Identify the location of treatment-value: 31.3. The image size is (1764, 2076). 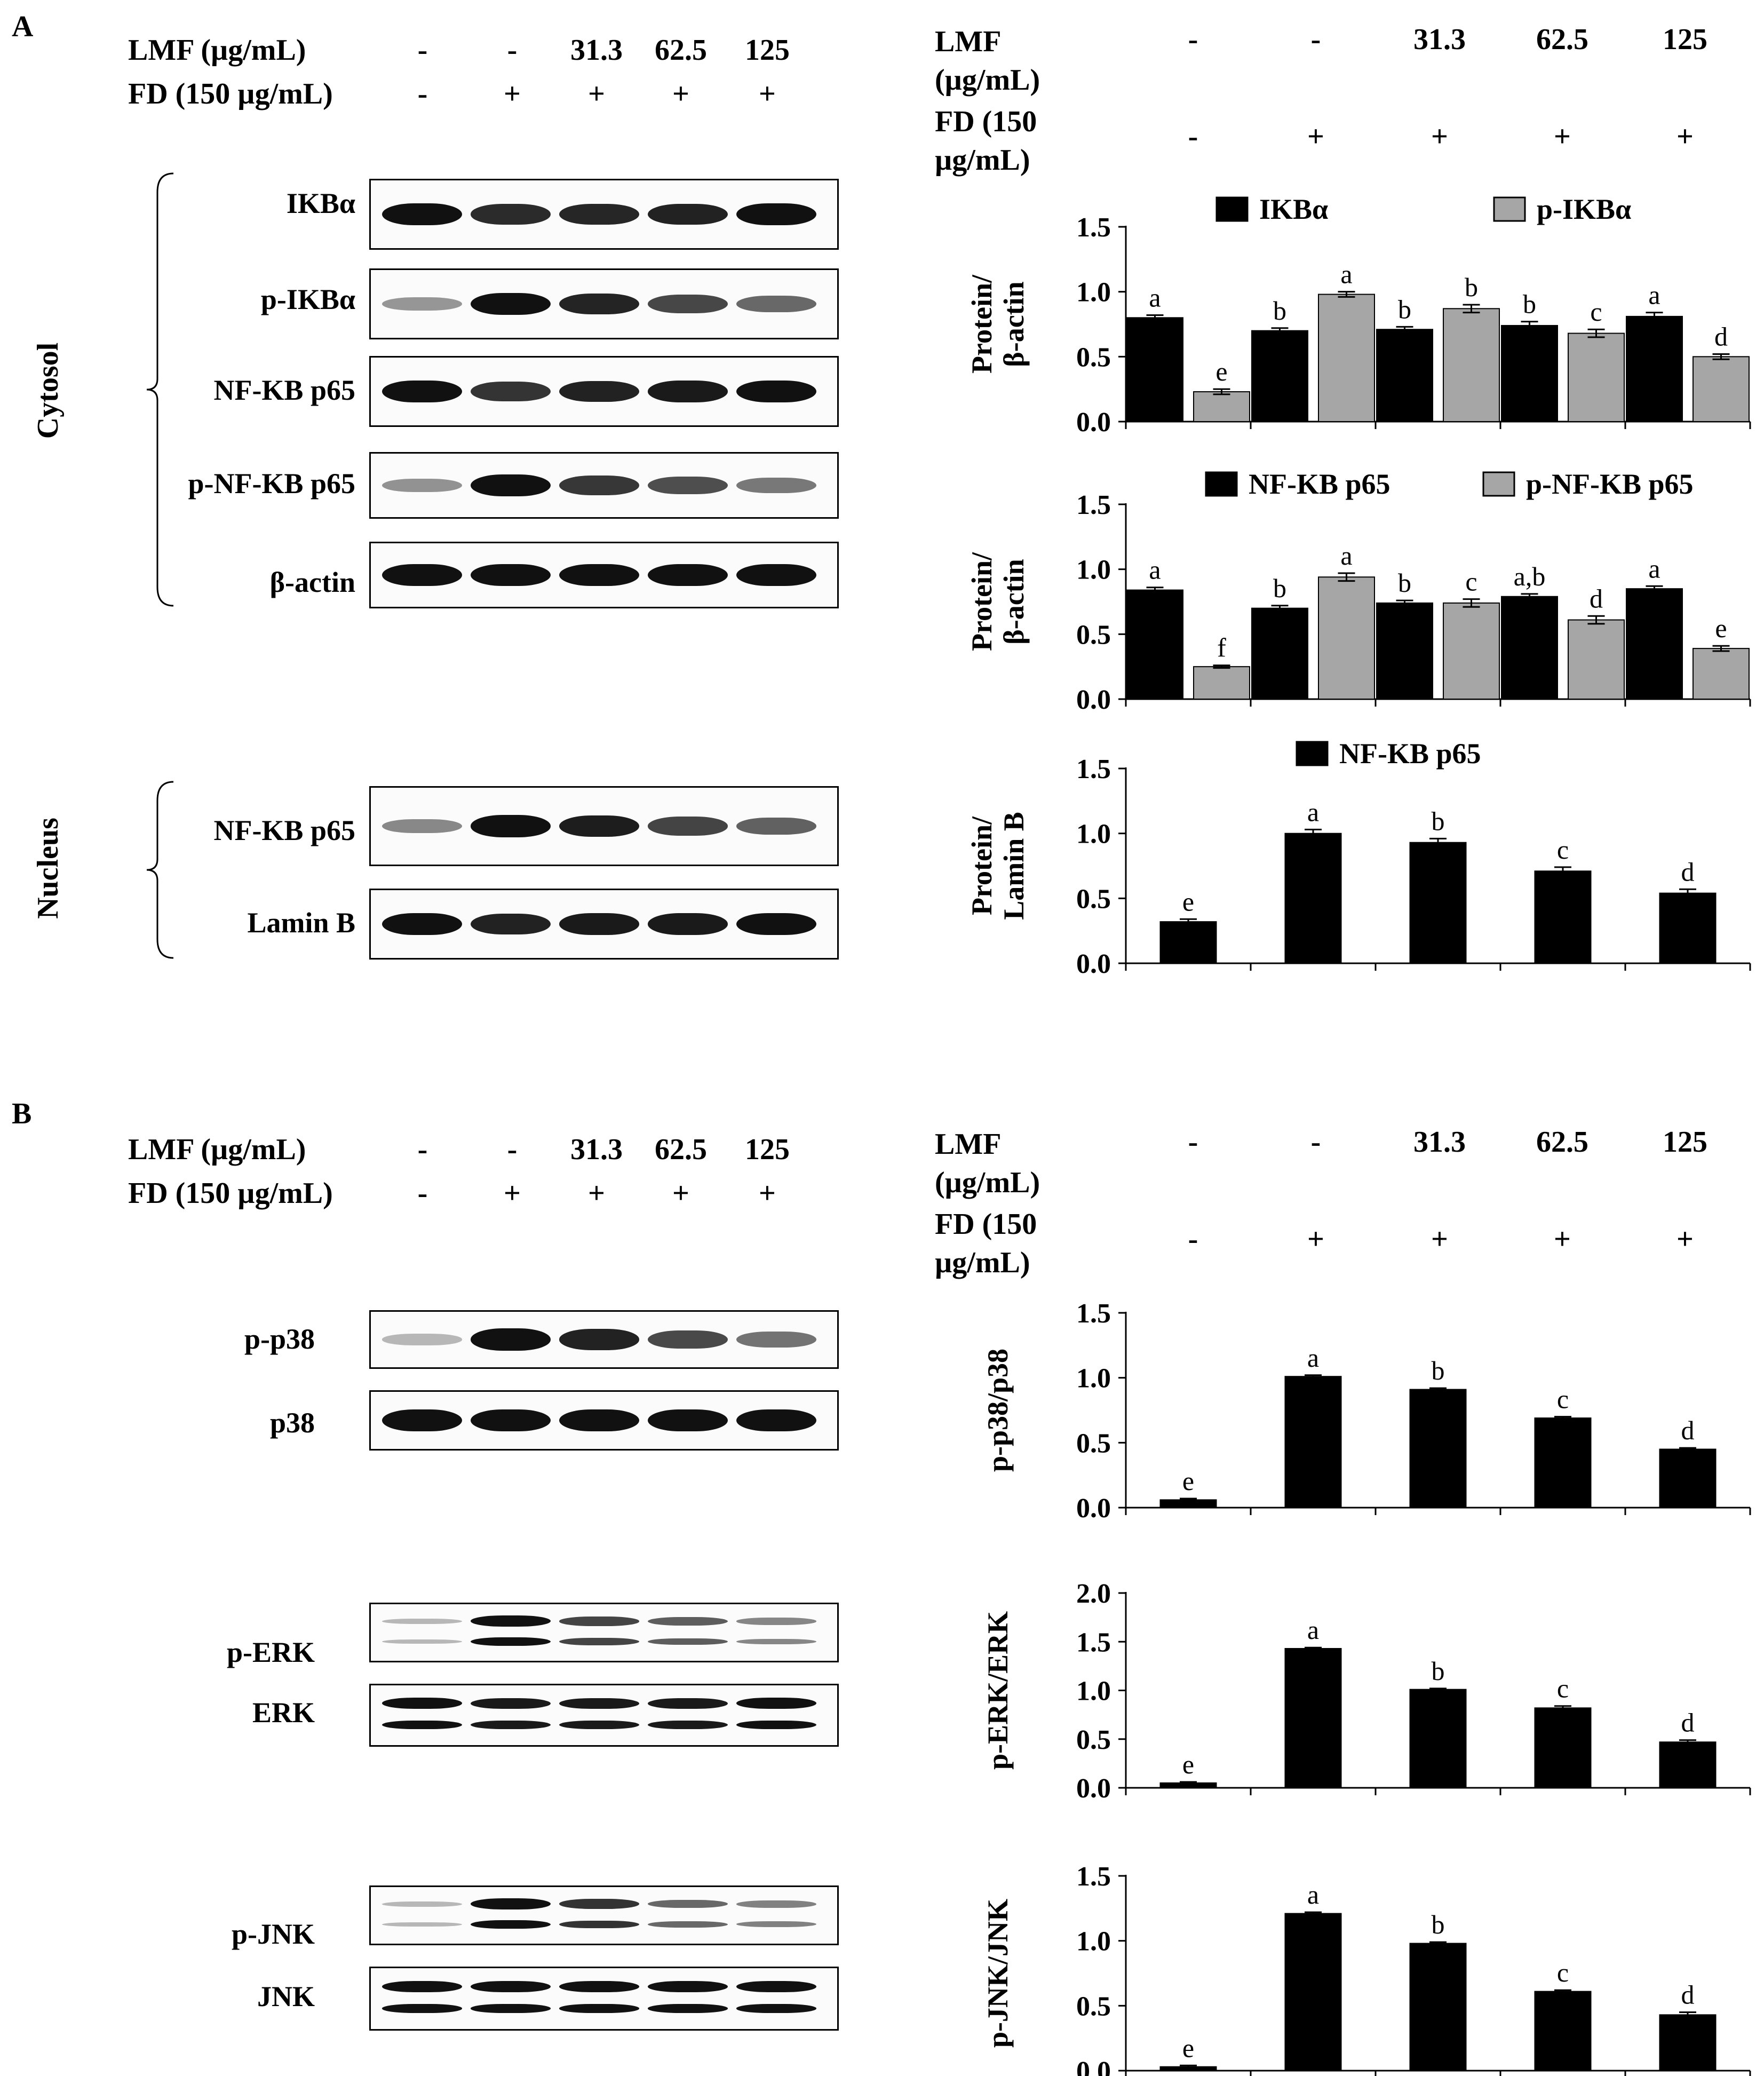
(1439, 1142).